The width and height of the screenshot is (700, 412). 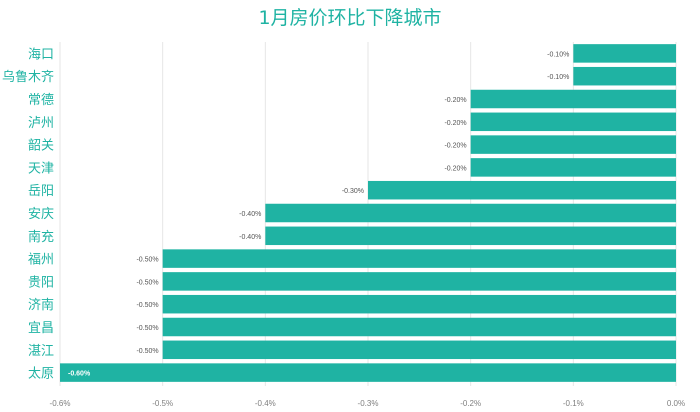 What do you see at coordinates (41, 191) in the screenshot?
I see `category-label: 岳阳` at bounding box center [41, 191].